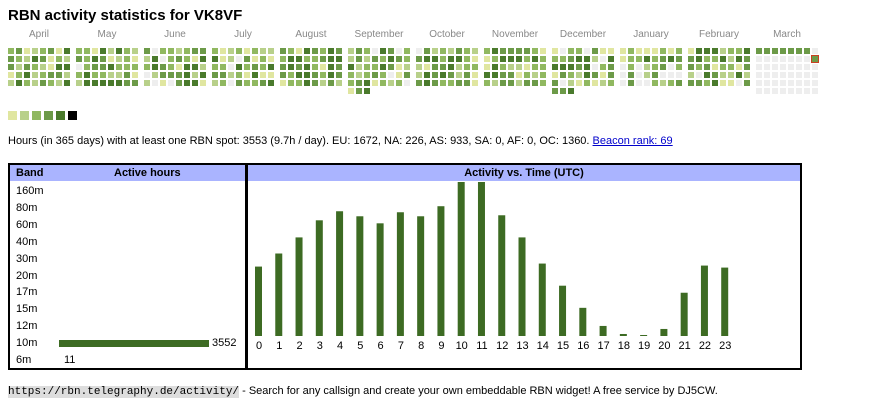  What do you see at coordinates (259, 346) in the screenshot?
I see `hour-tick-label: 0` at bounding box center [259, 346].